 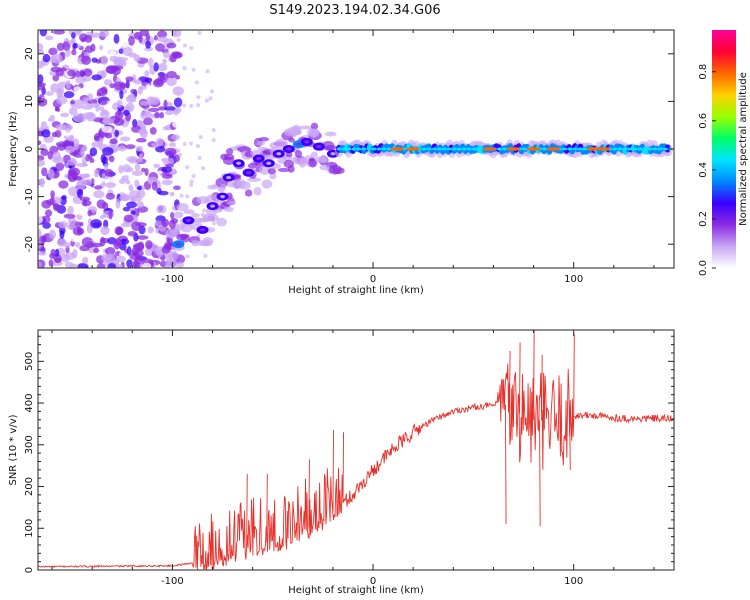 What do you see at coordinates (373, 279) in the screenshot?
I see `spectrogram-x-tick-label: 0` at bounding box center [373, 279].